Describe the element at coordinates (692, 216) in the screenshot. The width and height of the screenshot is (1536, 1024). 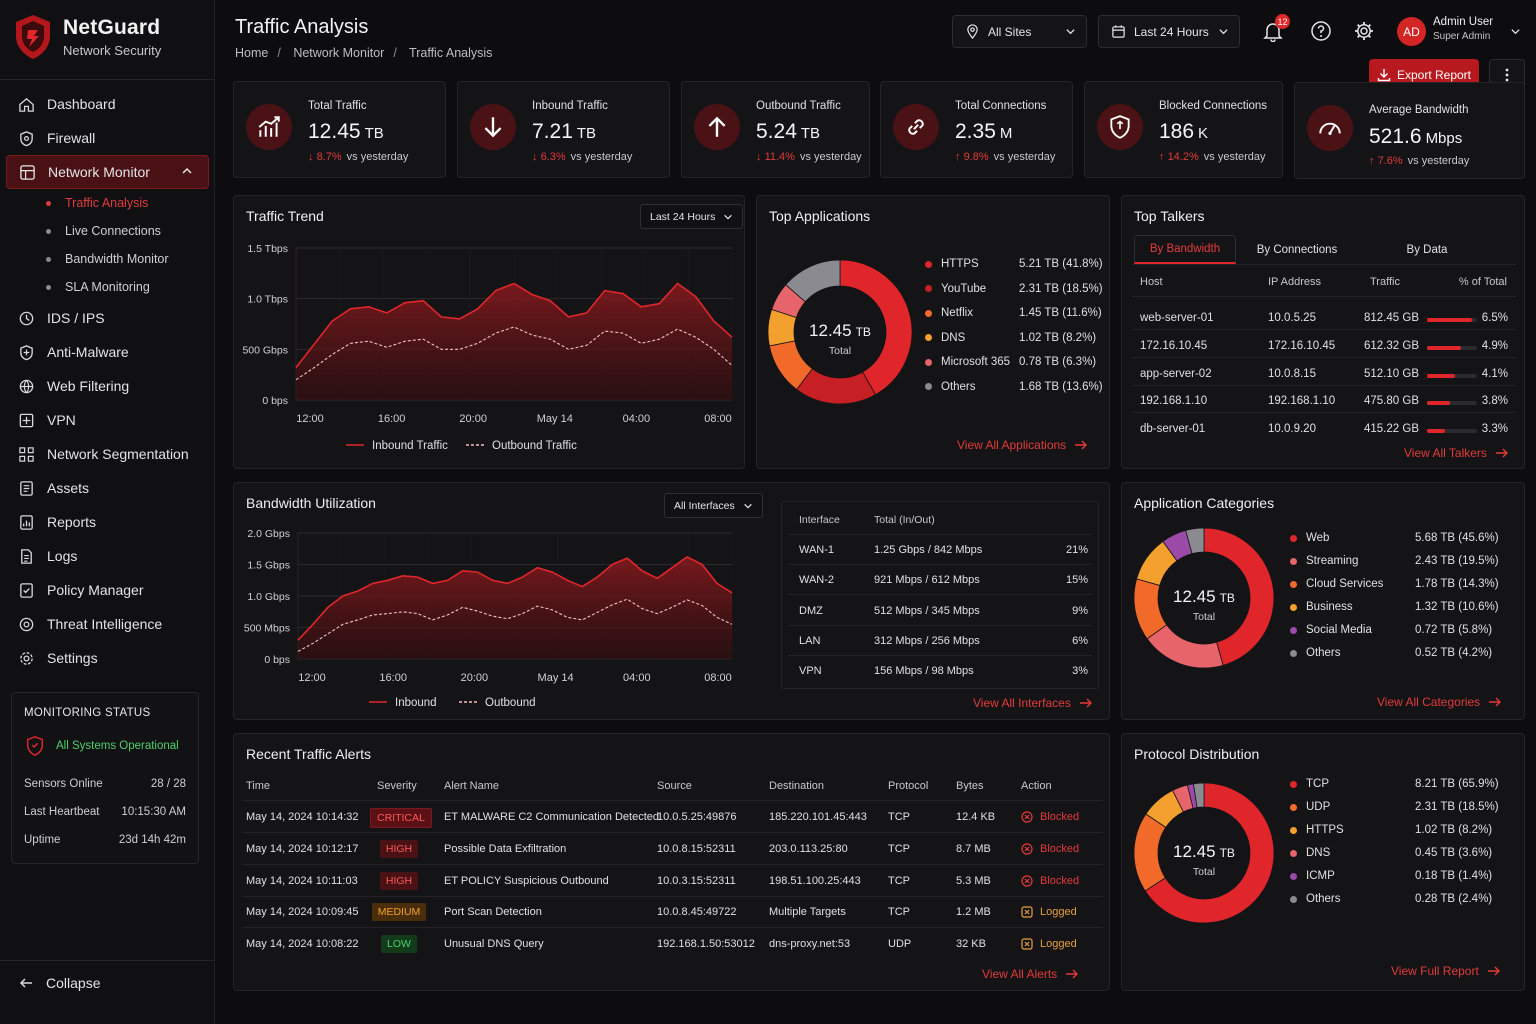
I see `traffic-trend-range-select: Last 24 Hours` at that location.